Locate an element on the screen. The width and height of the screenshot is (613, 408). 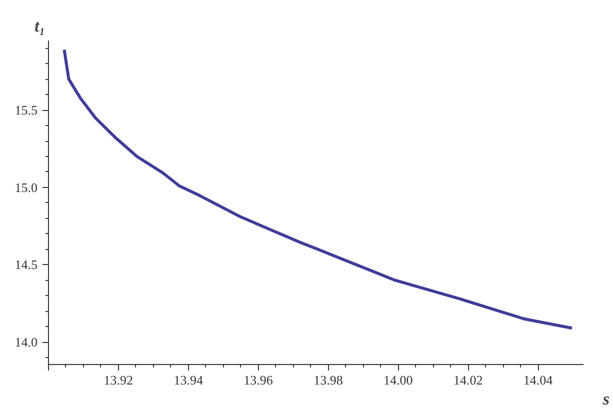
x-tick-label: 13.98 is located at coordinates (328, 380).